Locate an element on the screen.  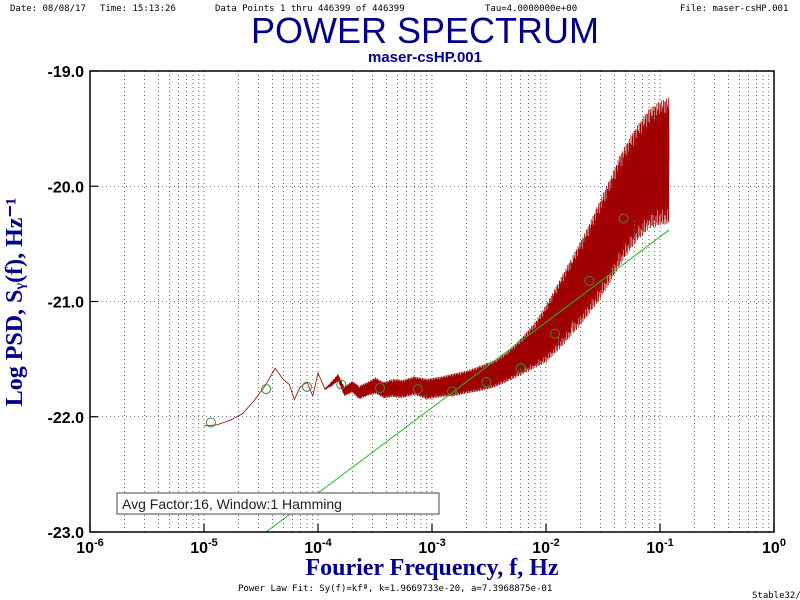
x-tick-label: 10⁻⁴ is located at coordinates (318, 547).